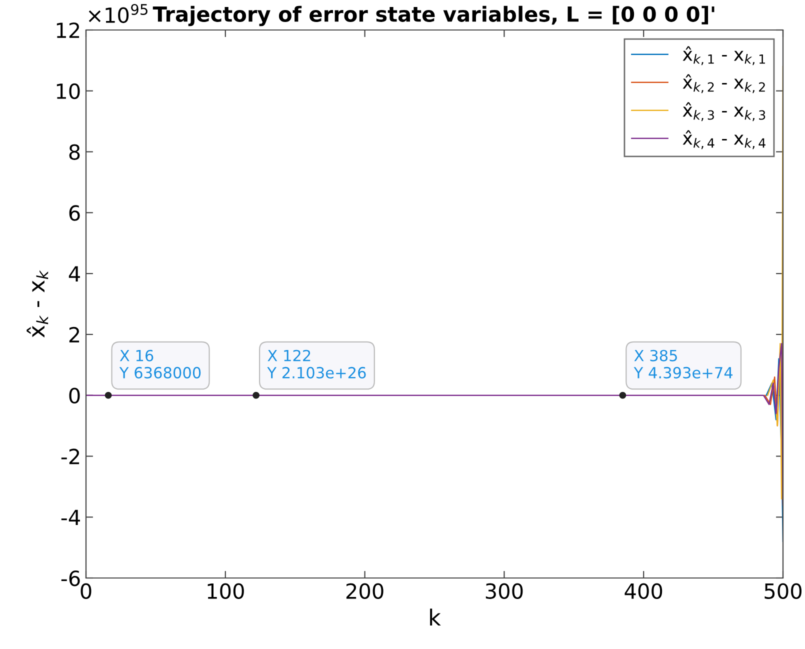  I want to click on x-tick-label: 0, so click(86, 591).